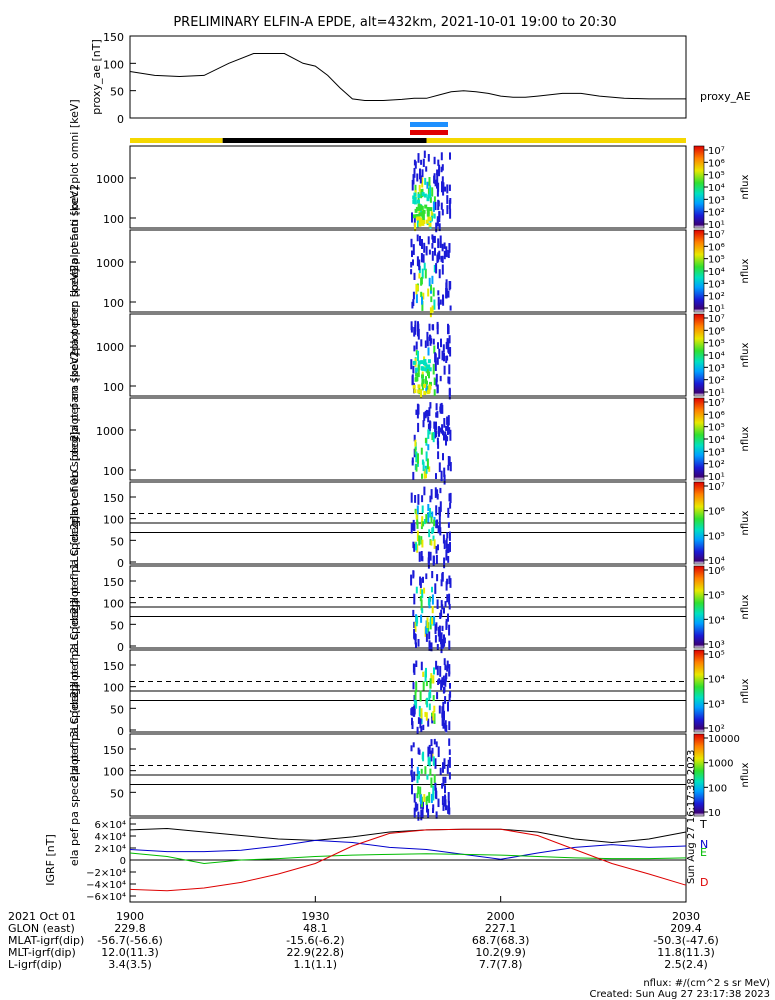 The height and width of the screenshot is (1000, 775). I want to click on spectrogram-panel-frame, so click(408, 271).